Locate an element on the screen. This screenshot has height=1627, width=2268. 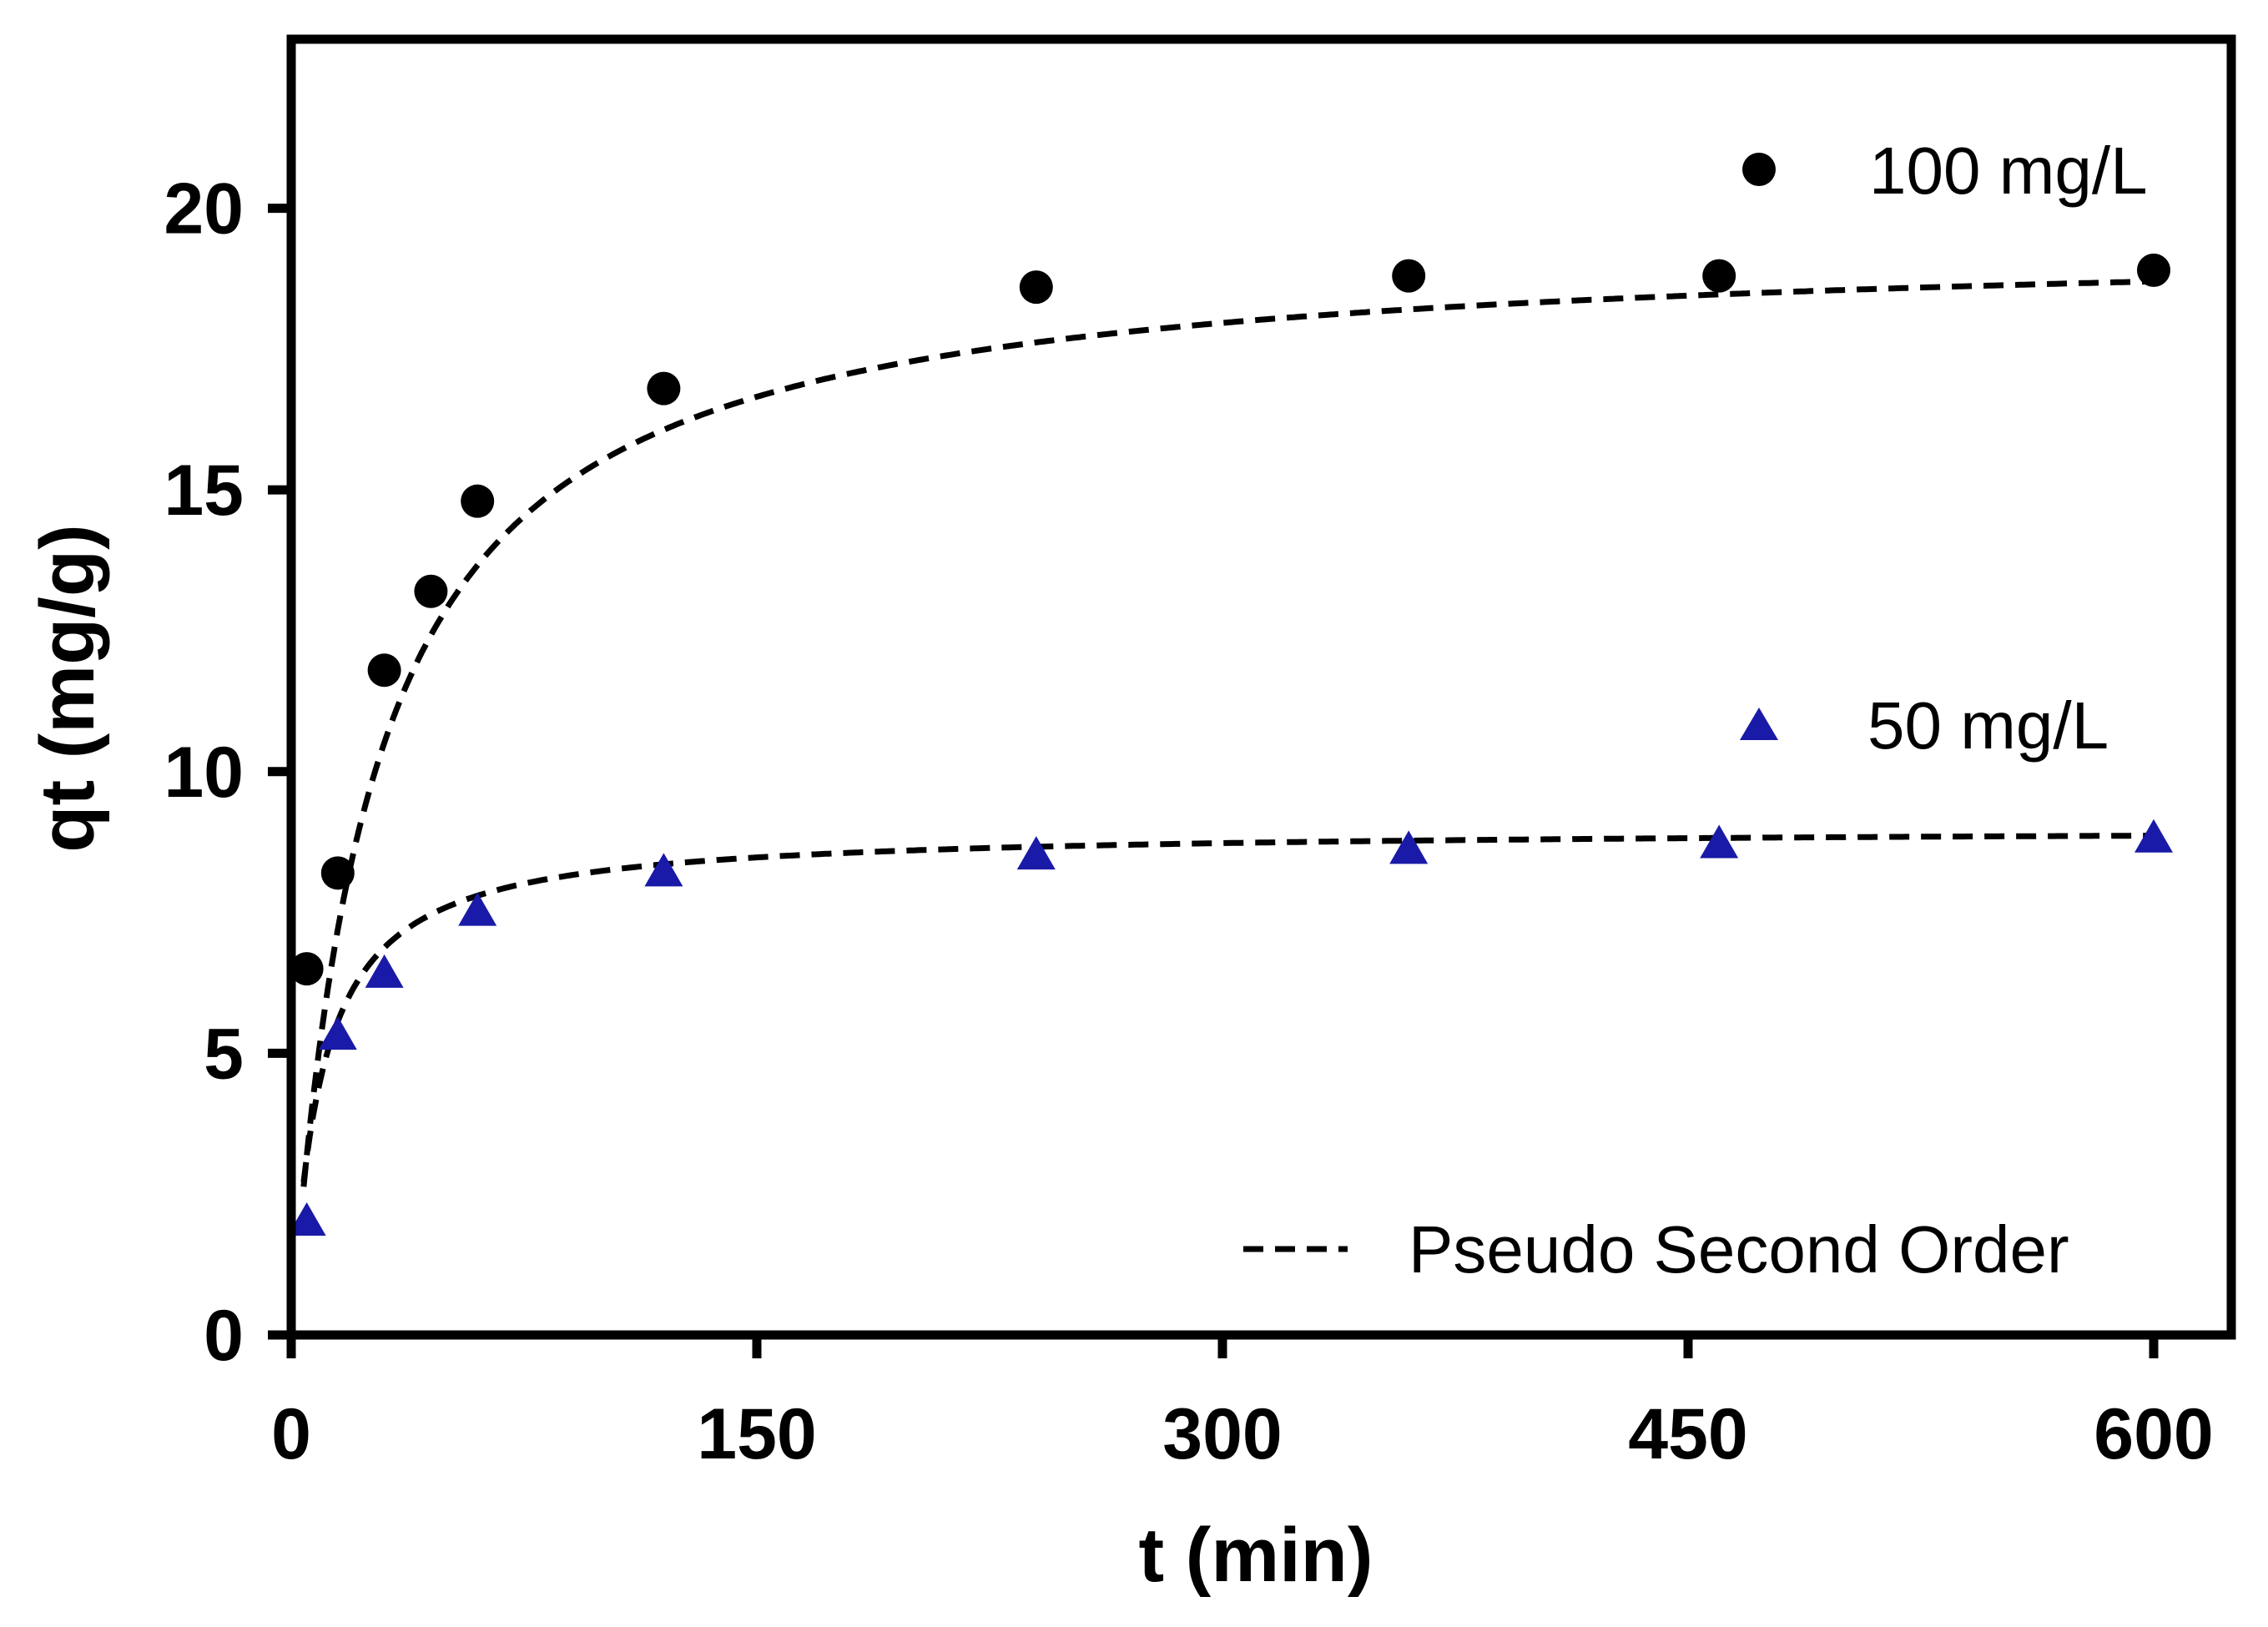
legend-label-50mgL: 50 mg/L is located at coordinates (1988, 725).